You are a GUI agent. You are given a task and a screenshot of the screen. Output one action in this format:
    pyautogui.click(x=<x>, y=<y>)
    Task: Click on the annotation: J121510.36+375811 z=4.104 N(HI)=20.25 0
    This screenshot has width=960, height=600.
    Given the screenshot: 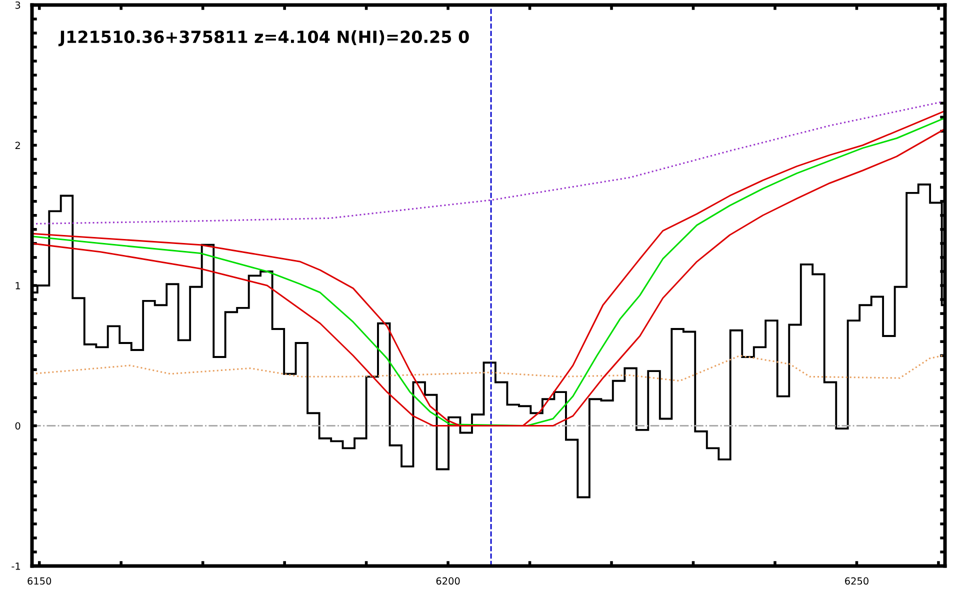 What is the action you would take?
    pyautogui.click(x=263, y=38)
    